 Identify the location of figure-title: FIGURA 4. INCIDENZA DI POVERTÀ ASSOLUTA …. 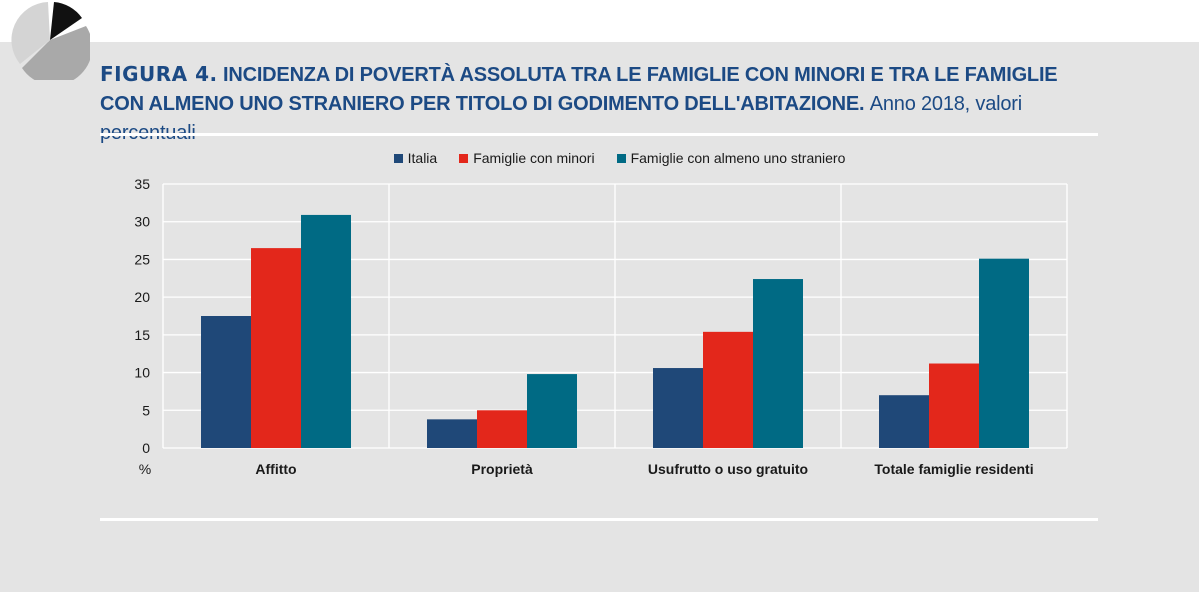
(600, 104).